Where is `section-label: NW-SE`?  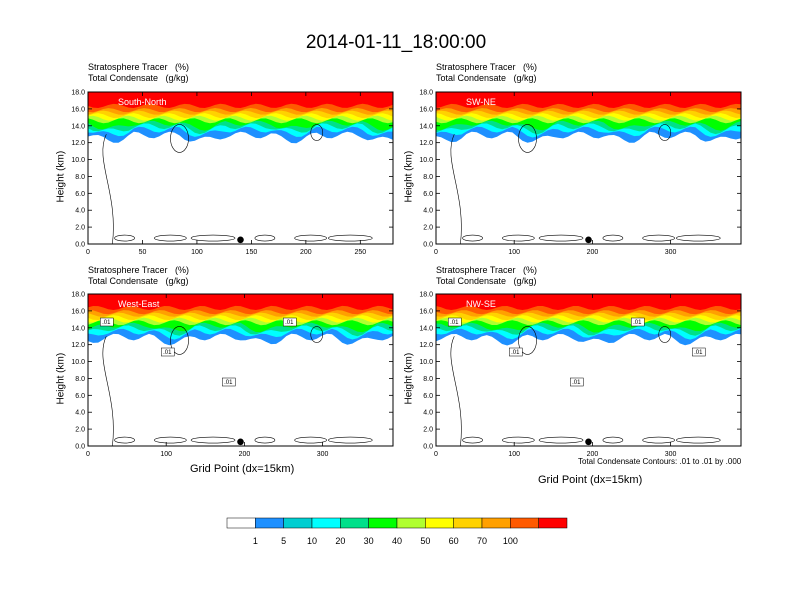
section-label: NW-SE is located at coordinates (481, 304).